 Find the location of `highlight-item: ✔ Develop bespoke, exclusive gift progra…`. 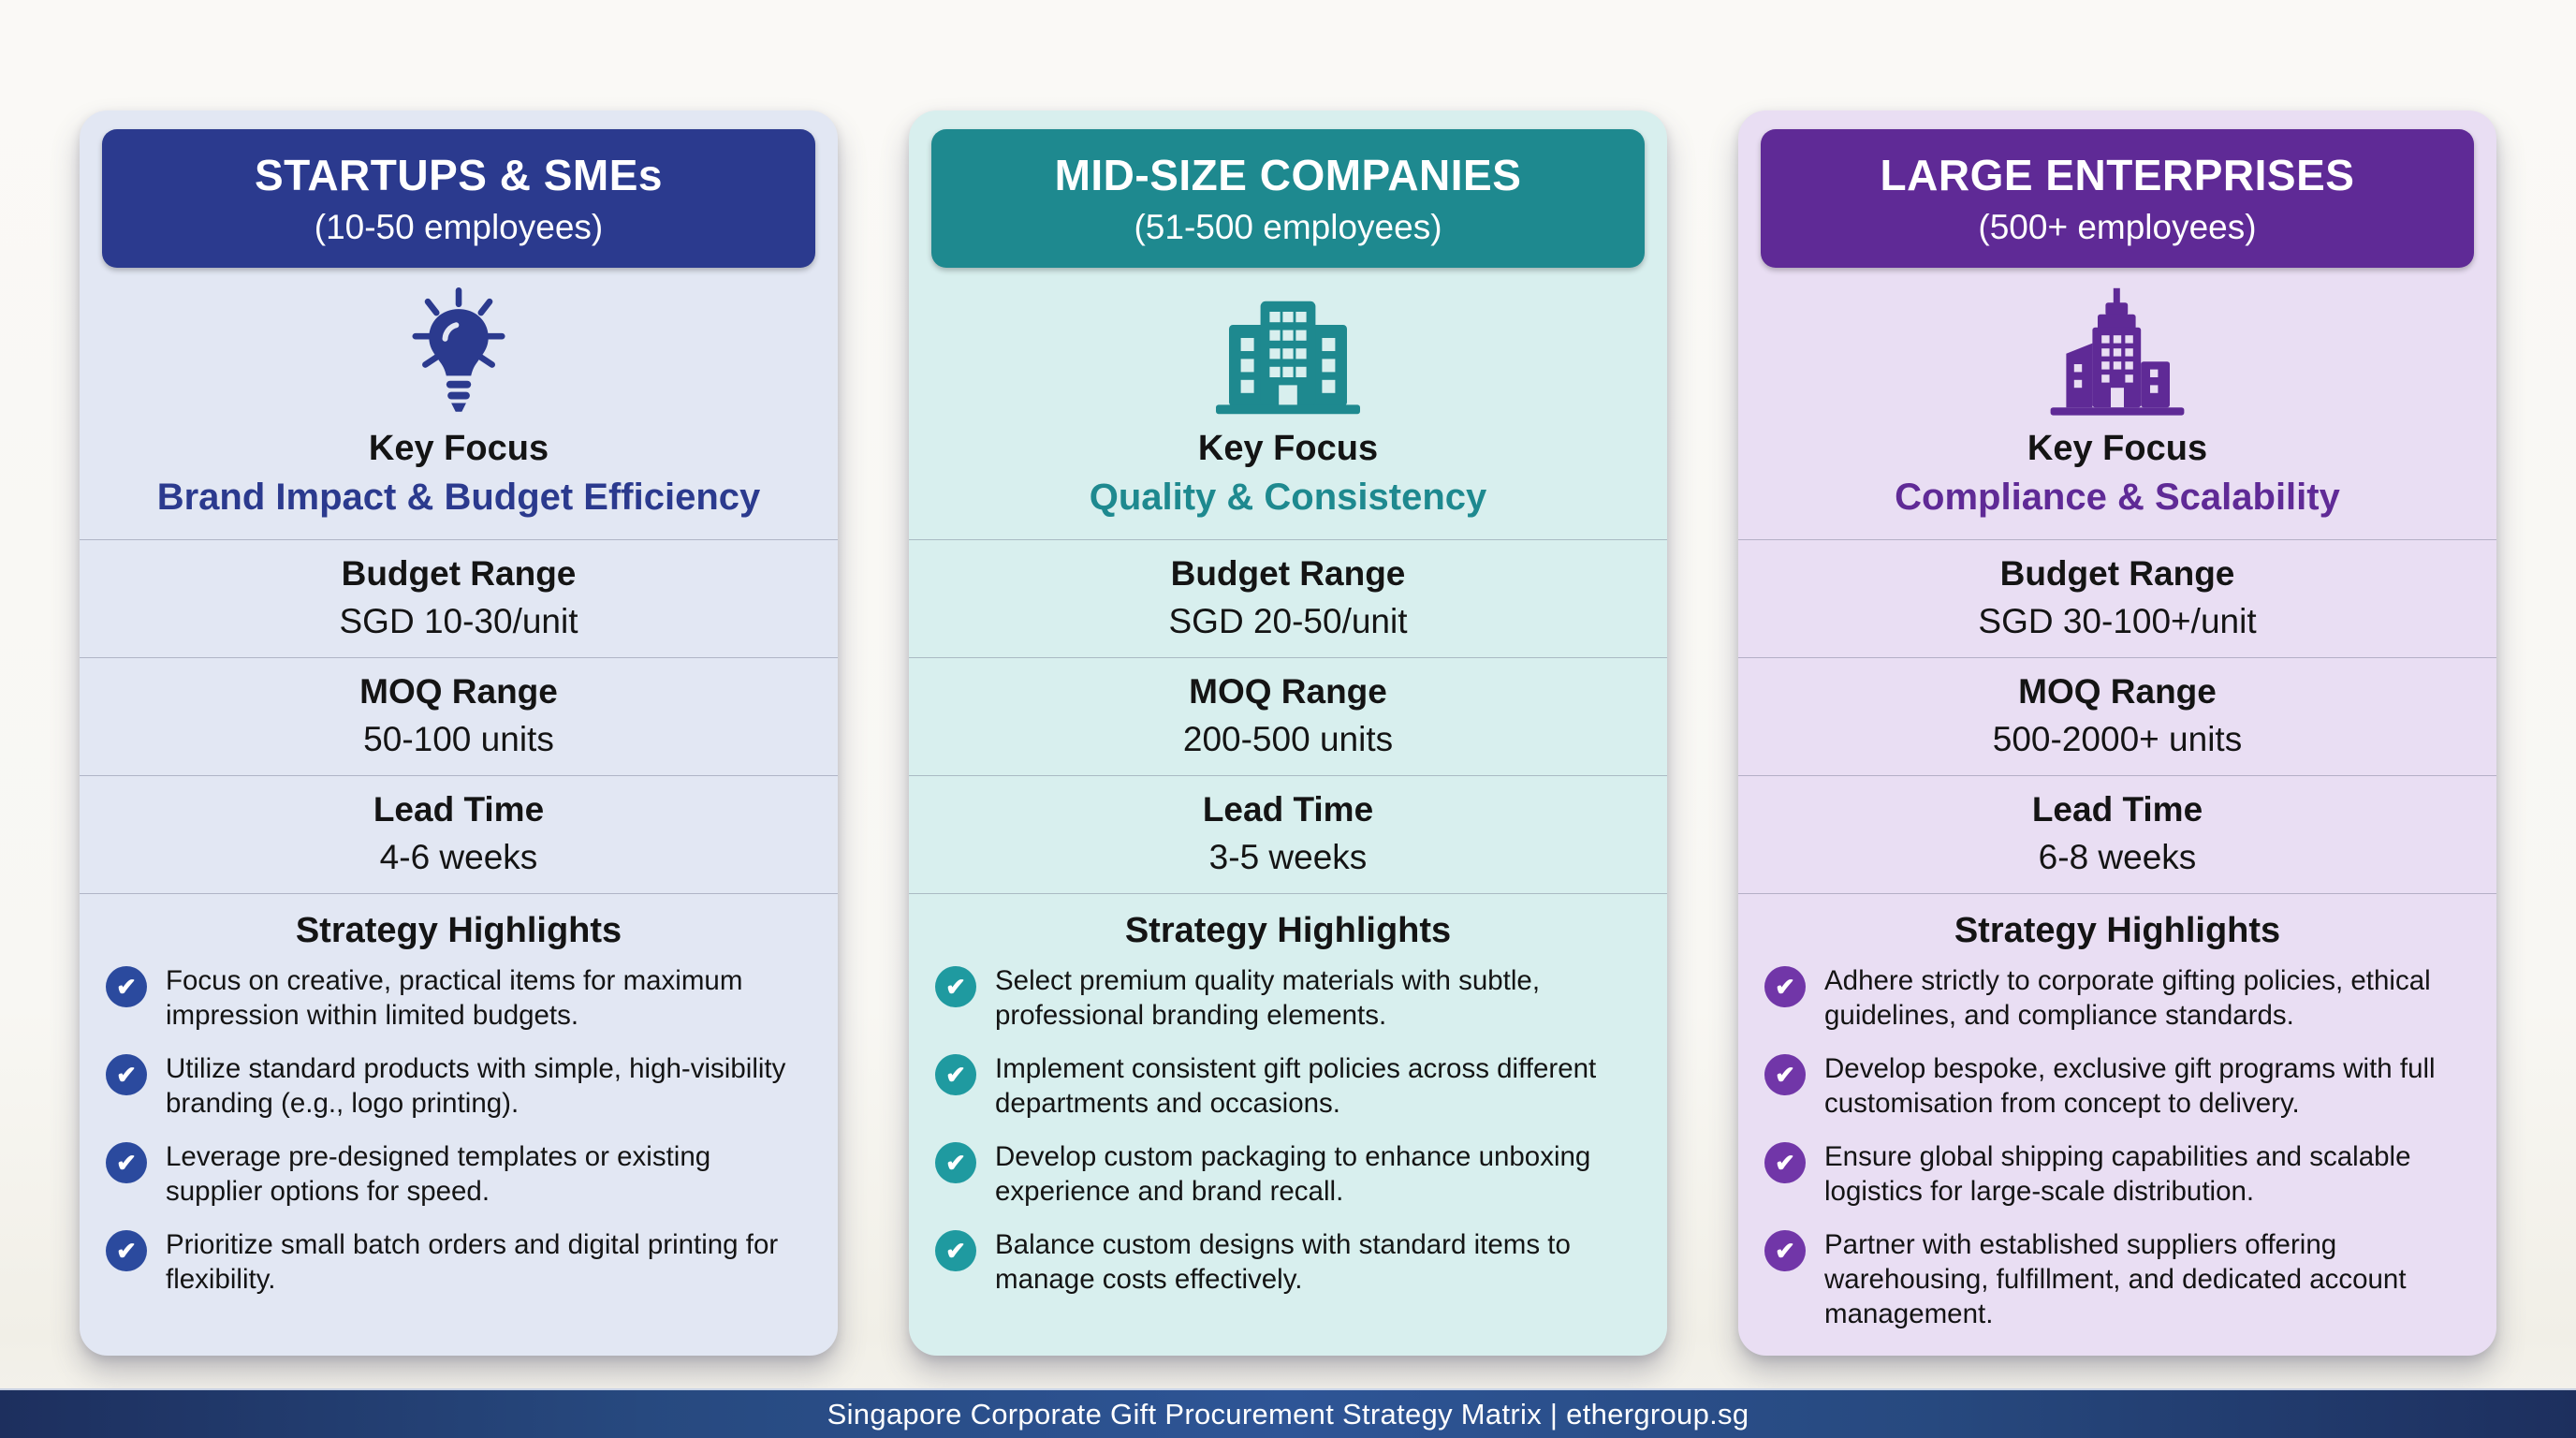

highlight-item: ✔ Develop bespoke, exclusive gift progra… is located at coordinates (2117, 1086).